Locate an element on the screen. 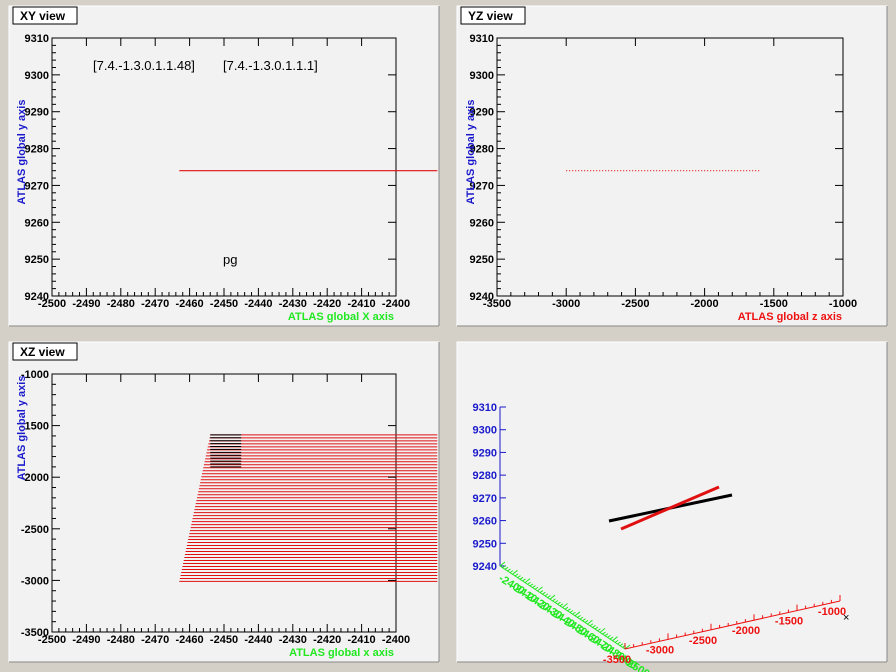 The image size is (896, 672). xy-x-tick-label: -2500 is located at coordinates (52, 304).